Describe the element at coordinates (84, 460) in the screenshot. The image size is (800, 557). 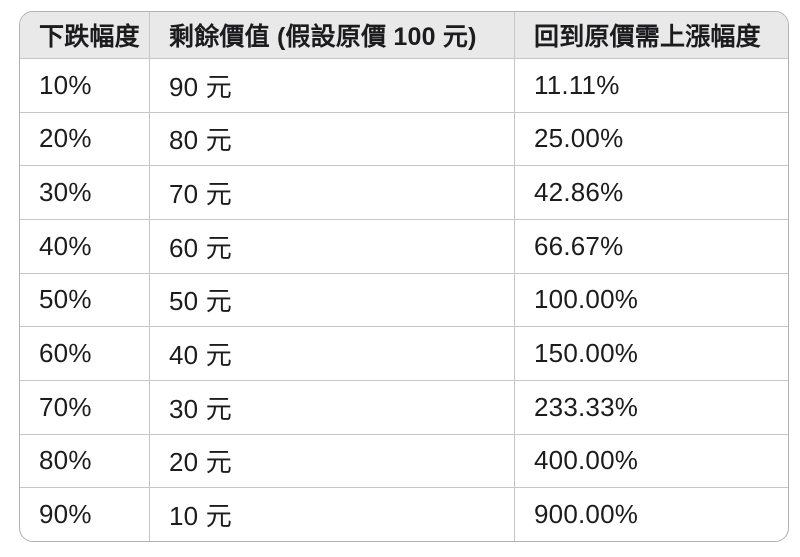
I see `cell-drop: 80%` at that location.